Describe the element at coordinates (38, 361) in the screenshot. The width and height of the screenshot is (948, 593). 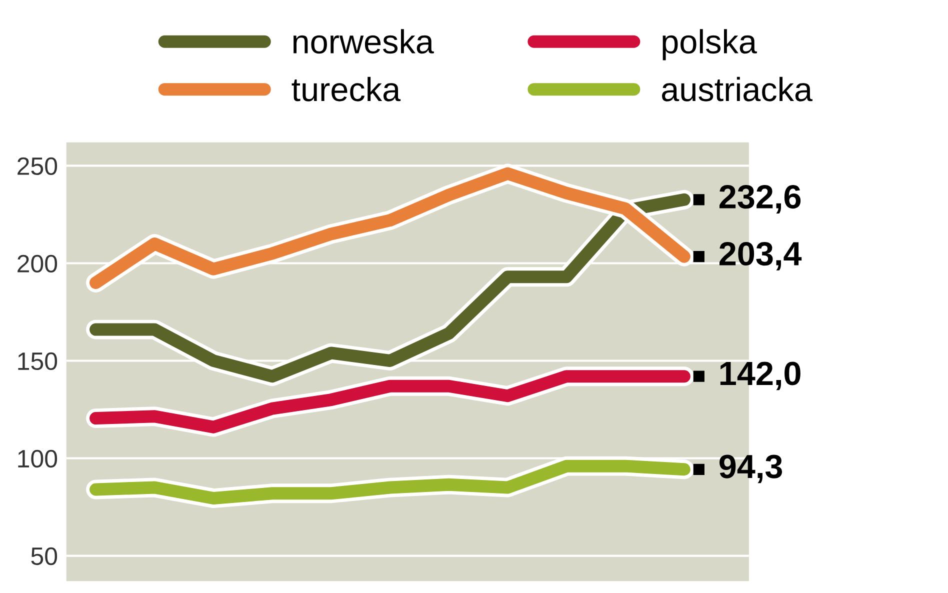
I see `y-tick-label: 150` at that location.